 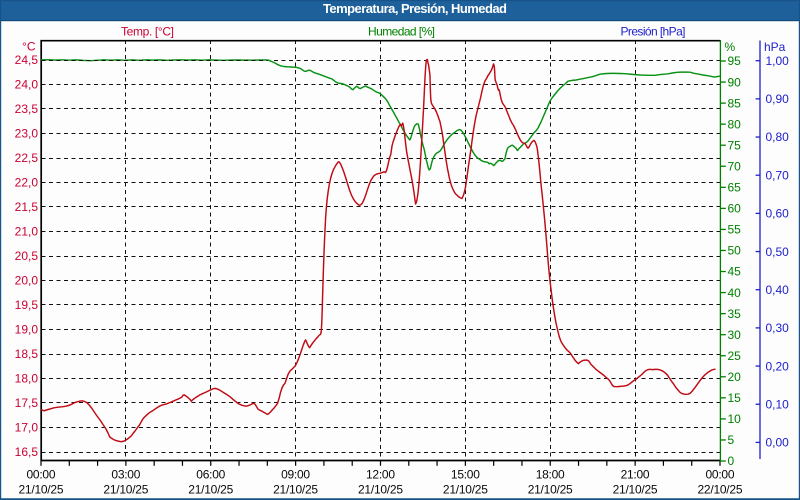 I want to click on svg-text: 90, so click(x=735, y=82).